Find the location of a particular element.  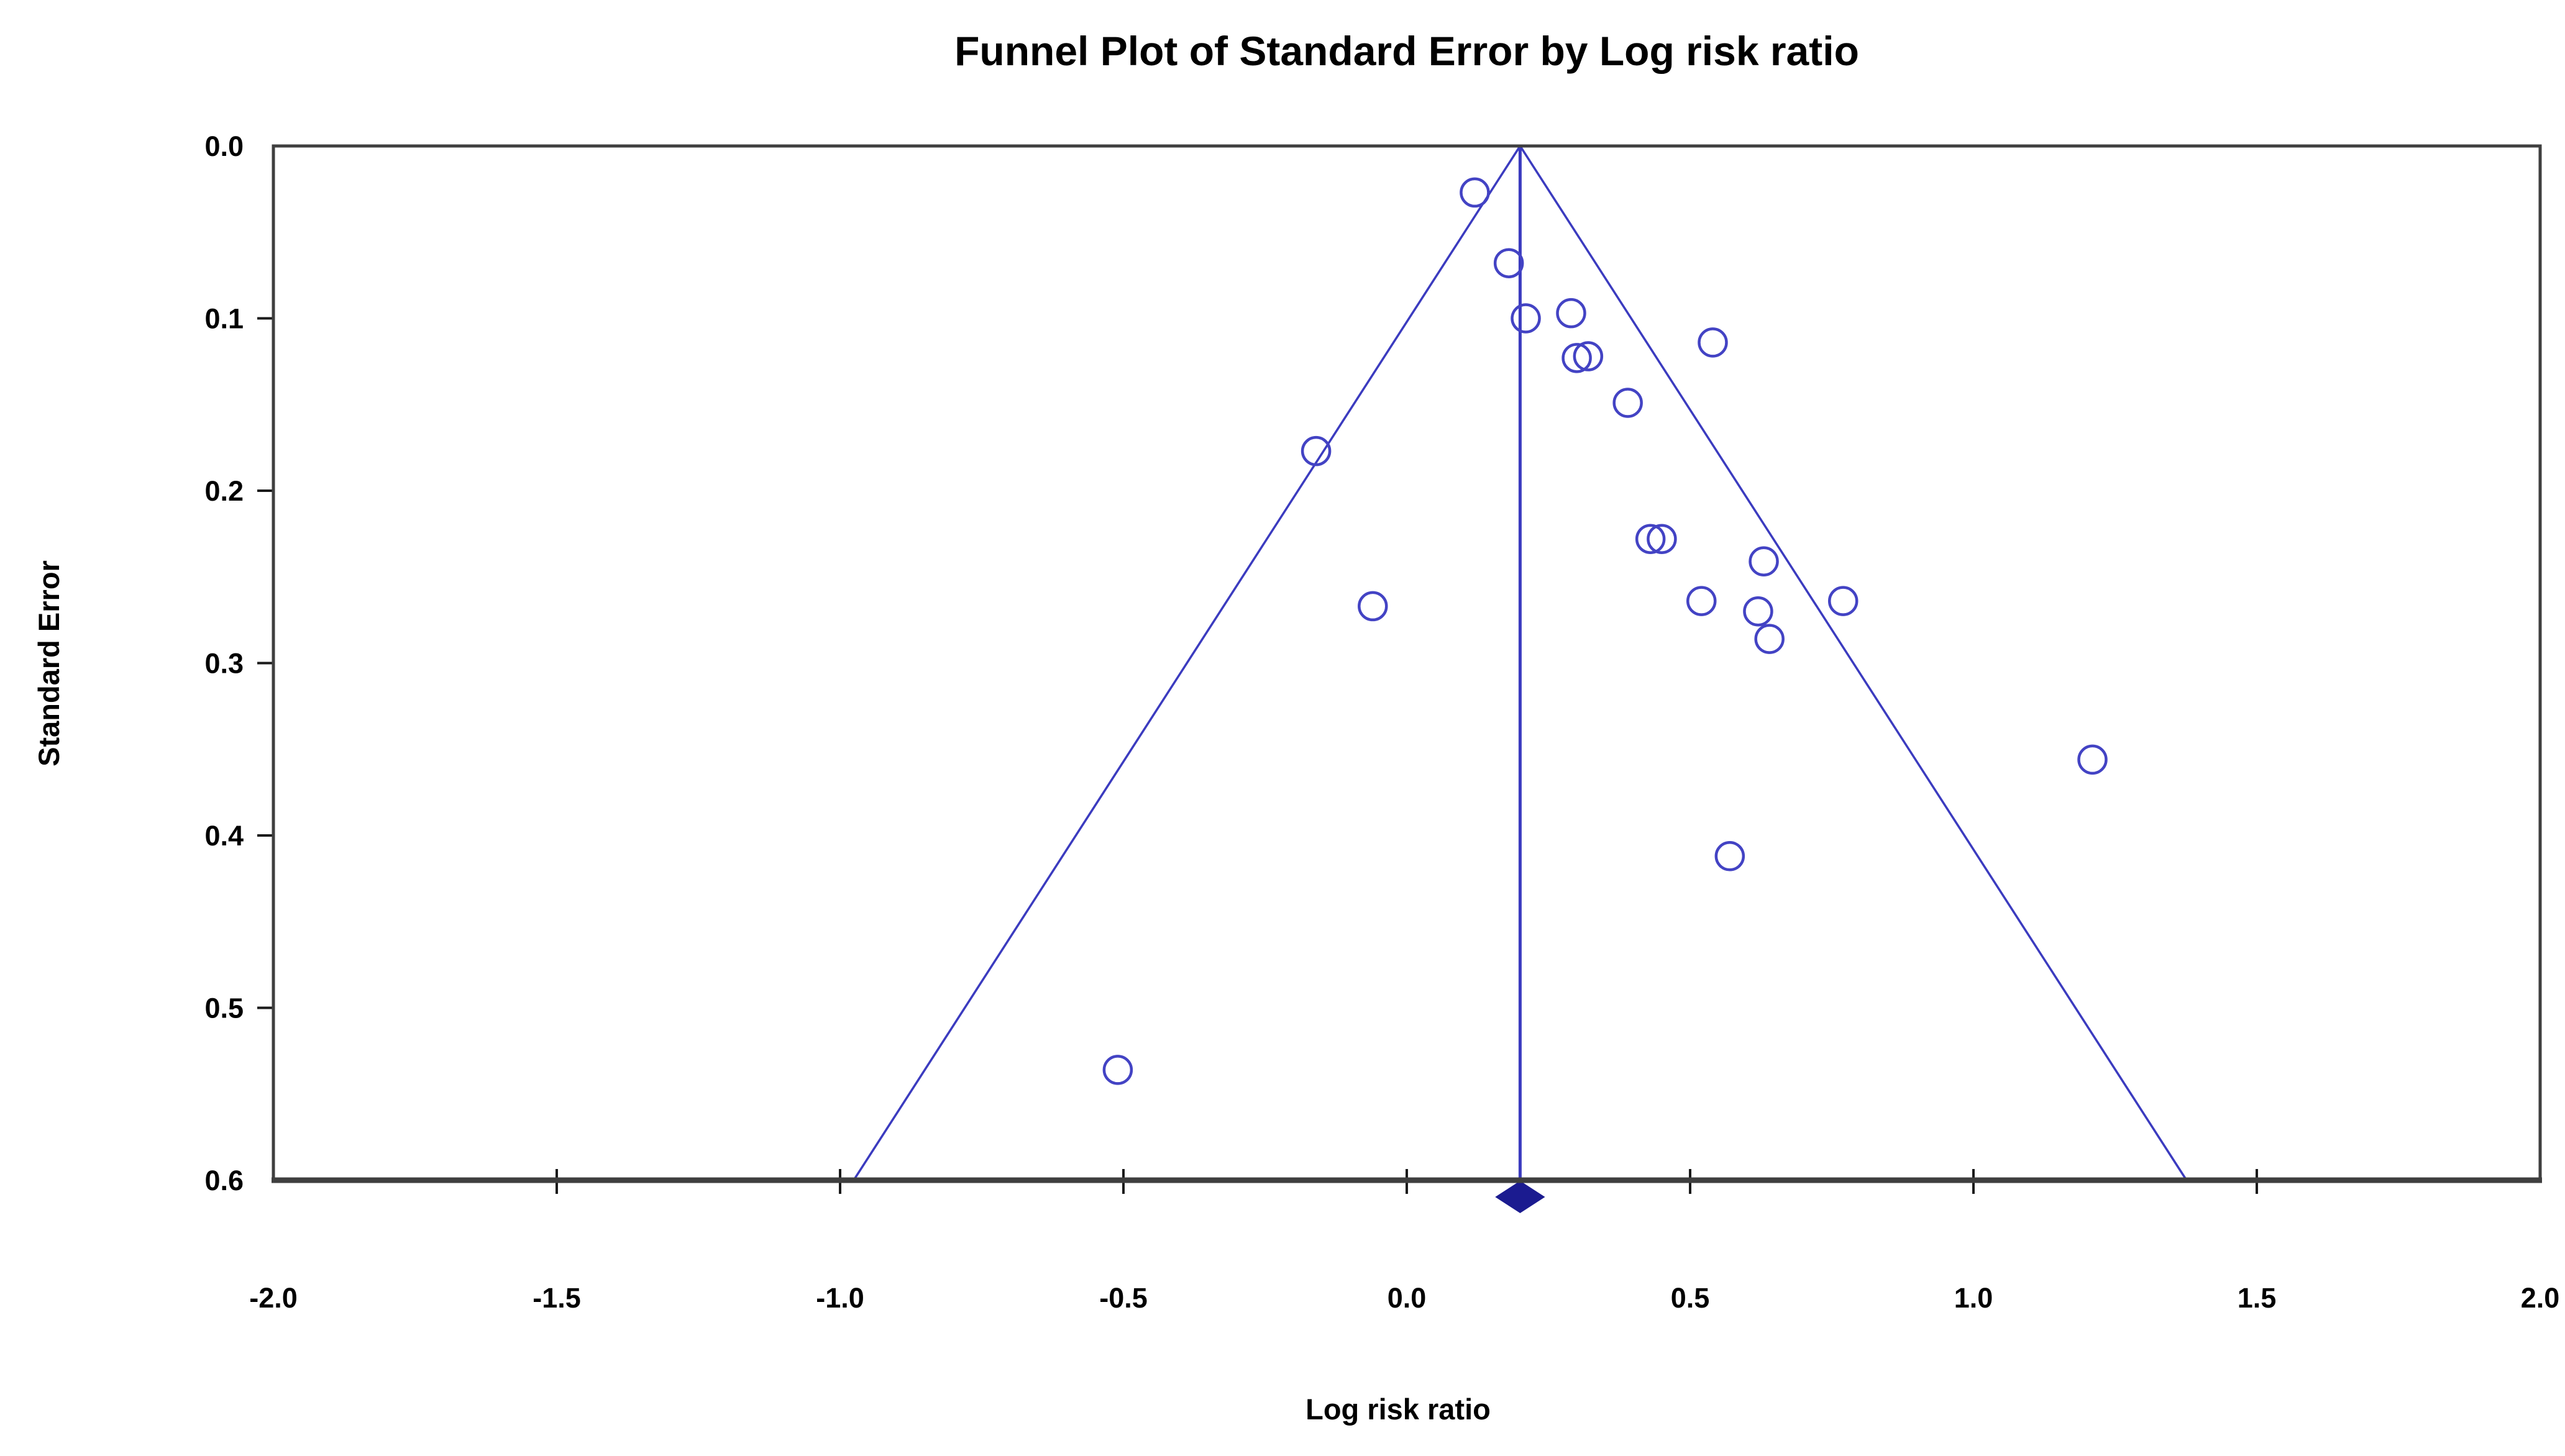

x-axis-tick-label: 1.5 is located at coordinates (2257, 1298).